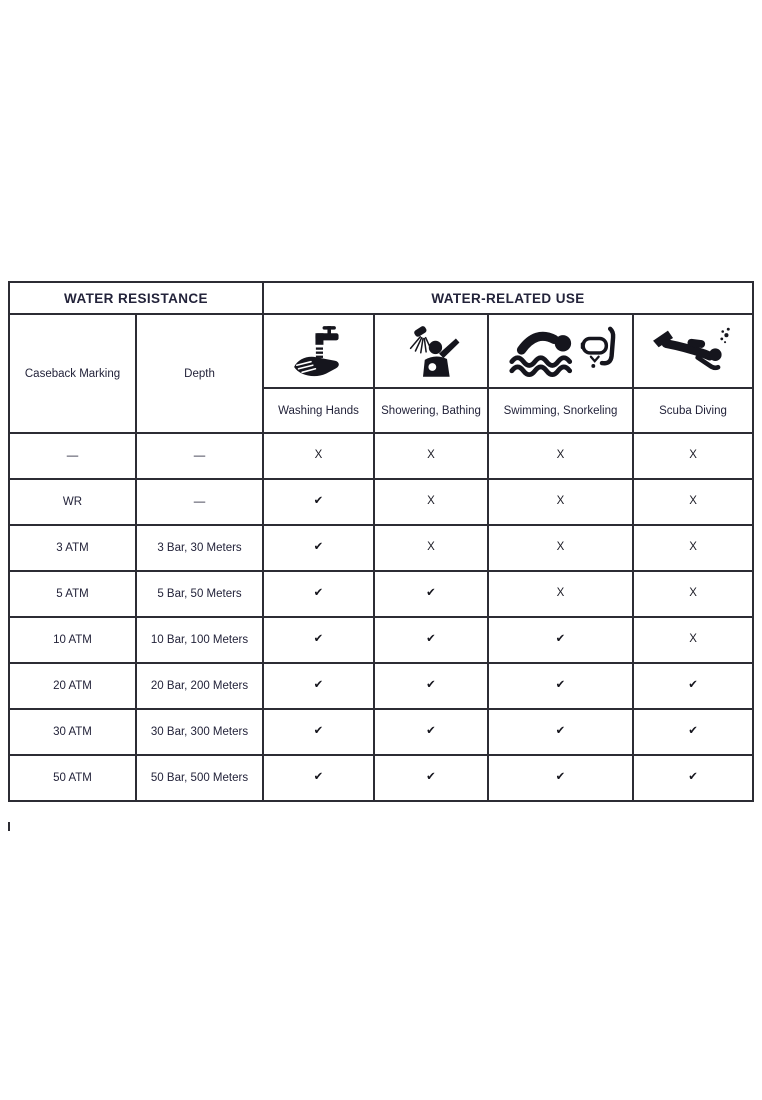 The height and width of the screenshot is (1100, 762). What do you see at coordinates (199, 373) in the screenshot?
I see `depth-column-header: Depth` at bounding box center [199, 373].